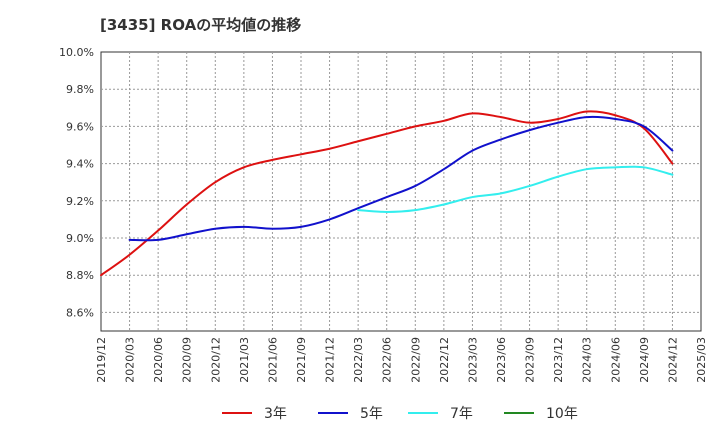 Image resolution: width=720 pixels, height=444 pixels. What do you see at coordinates (80, 201) in the screenshot?
I see `y-tick-label: 9.2%` at bounding box center [80, 201].